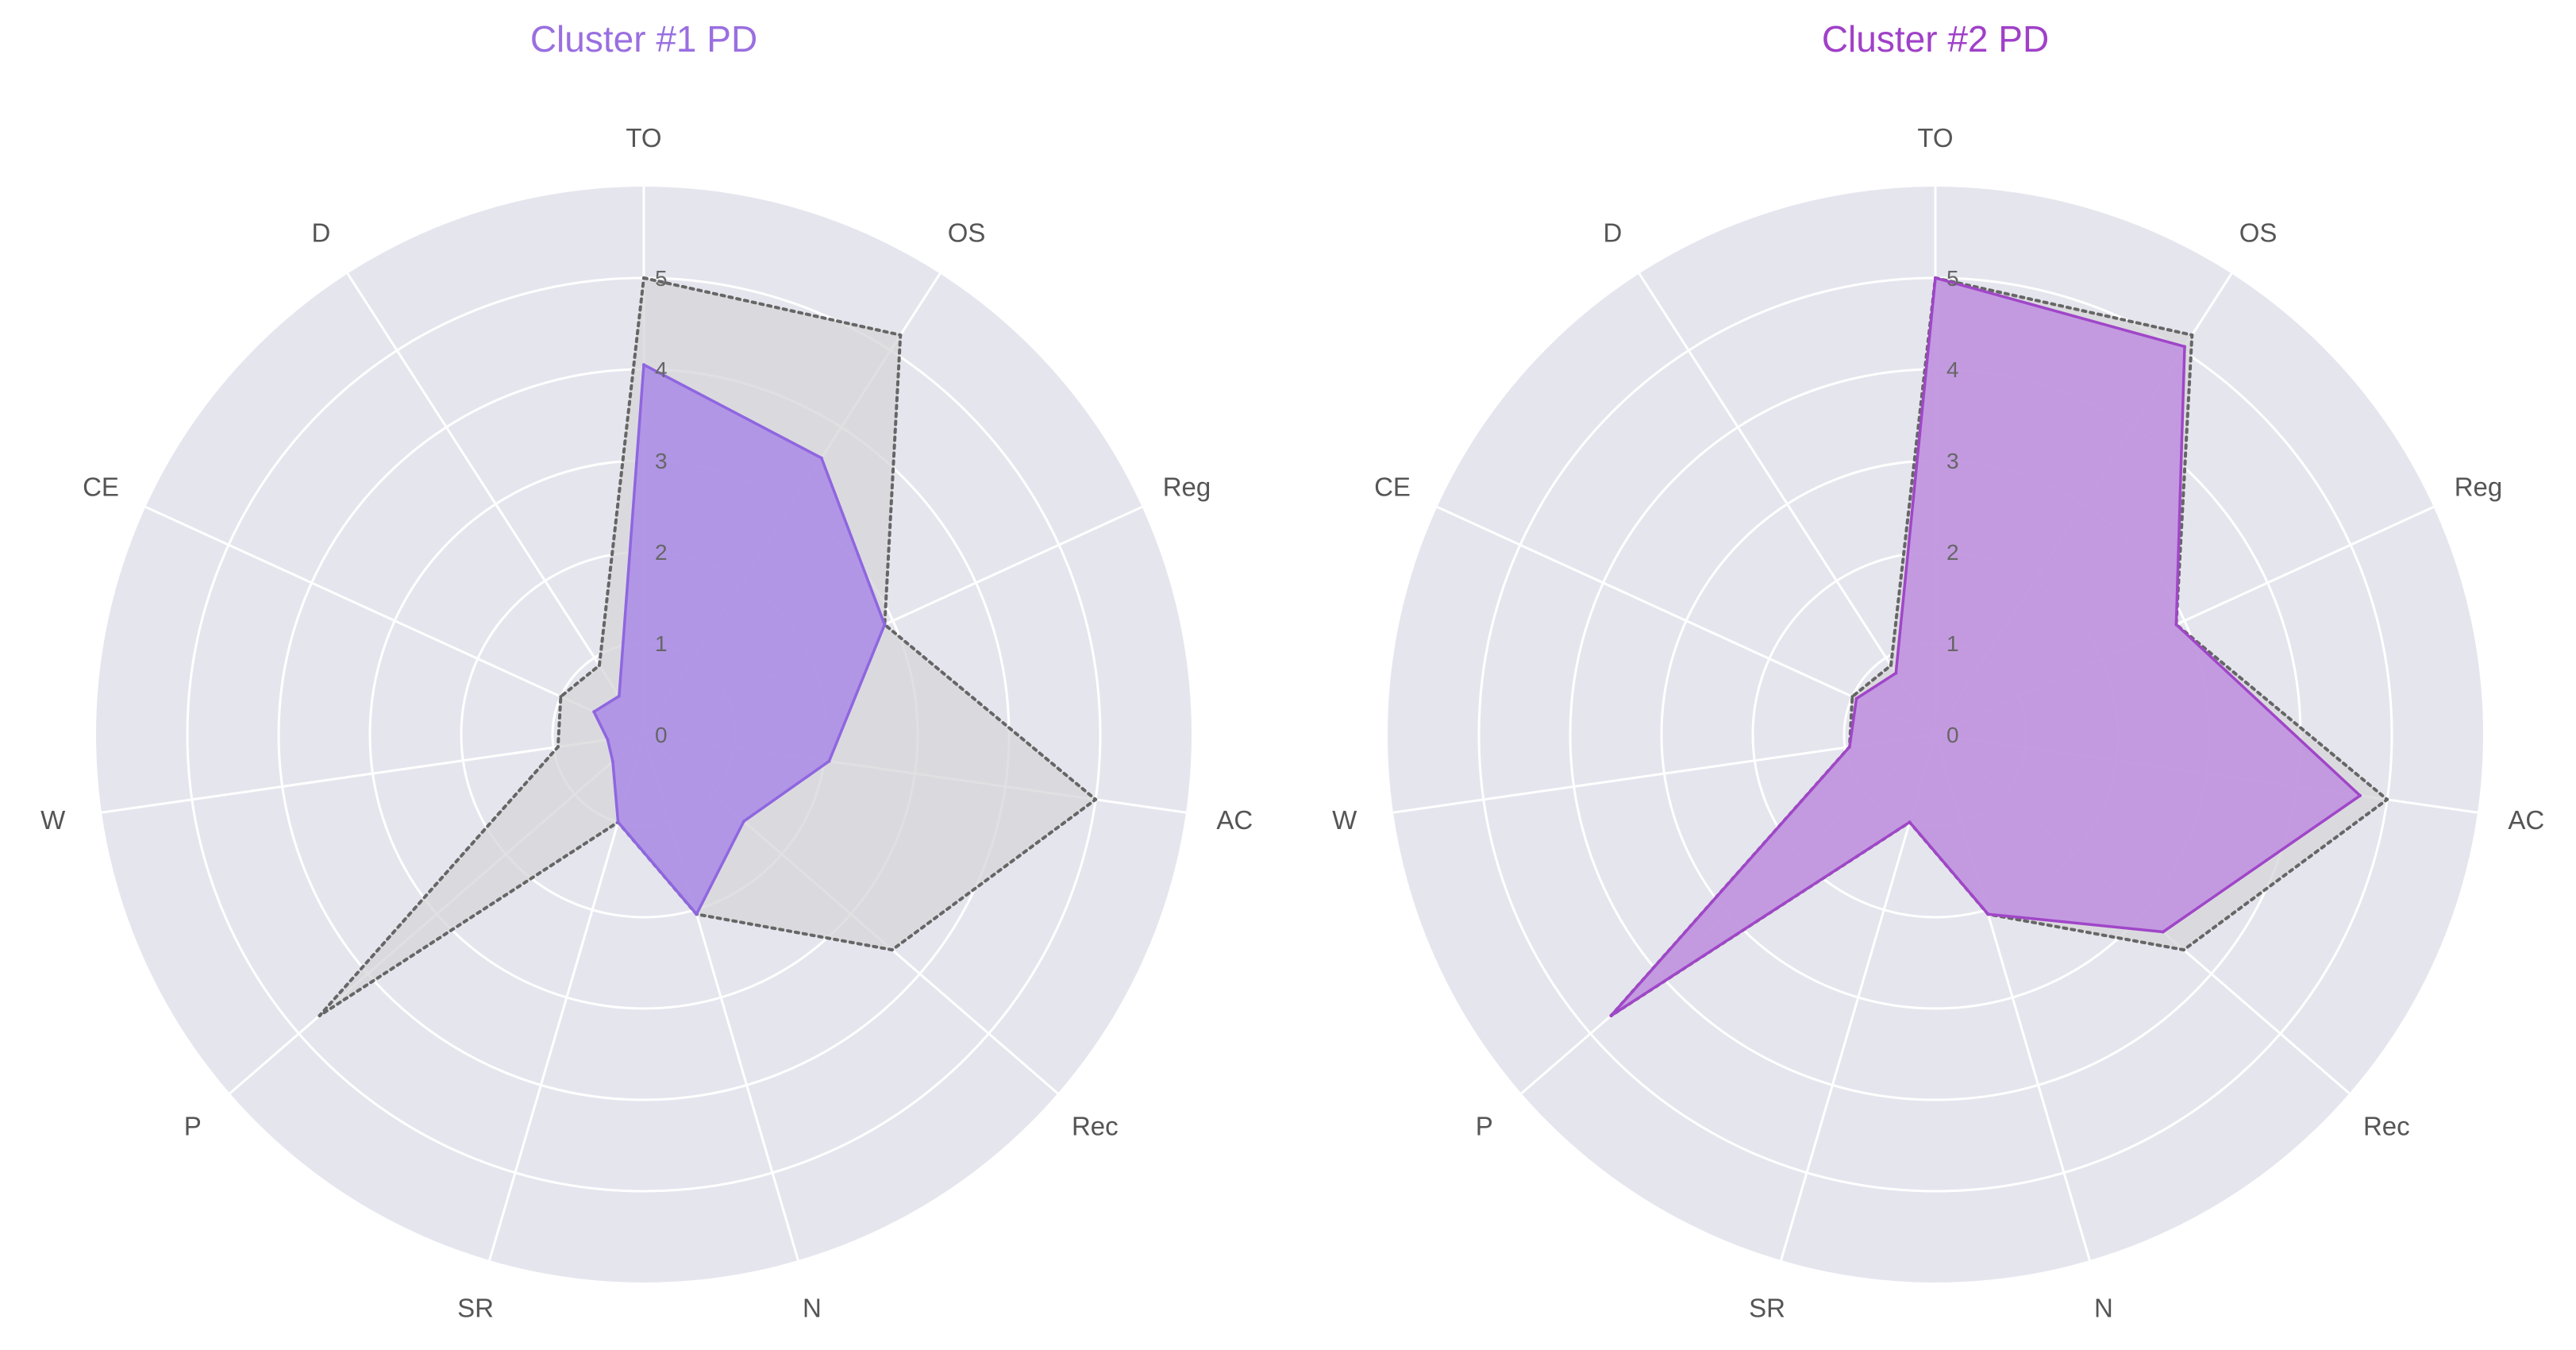 This screenshot has width=2576, height=1350. Describe the element at coordinates (1936, 39) in the screenshot. I see `chart-title: Cluster #2 PD` at that location.